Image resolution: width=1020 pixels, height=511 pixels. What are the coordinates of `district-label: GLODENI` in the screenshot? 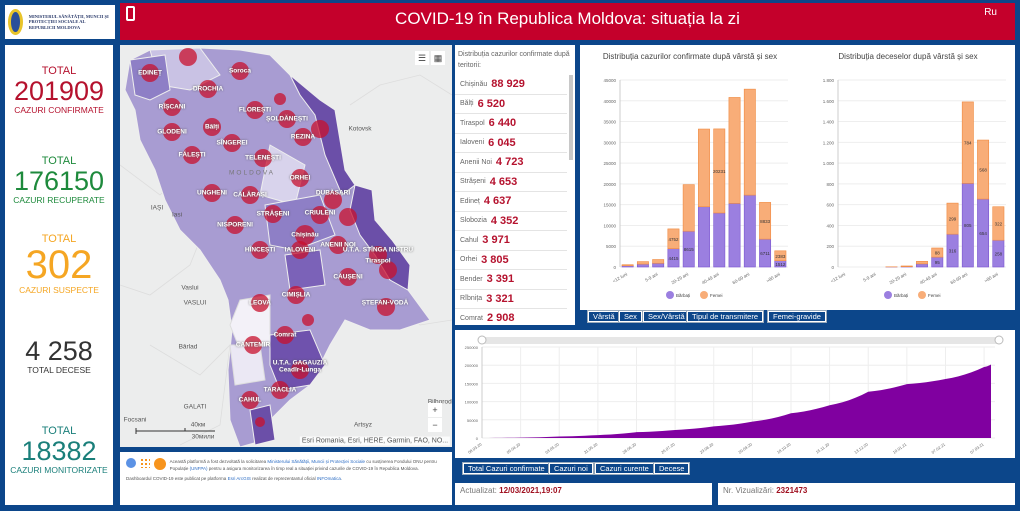 It's located at (172, 132).